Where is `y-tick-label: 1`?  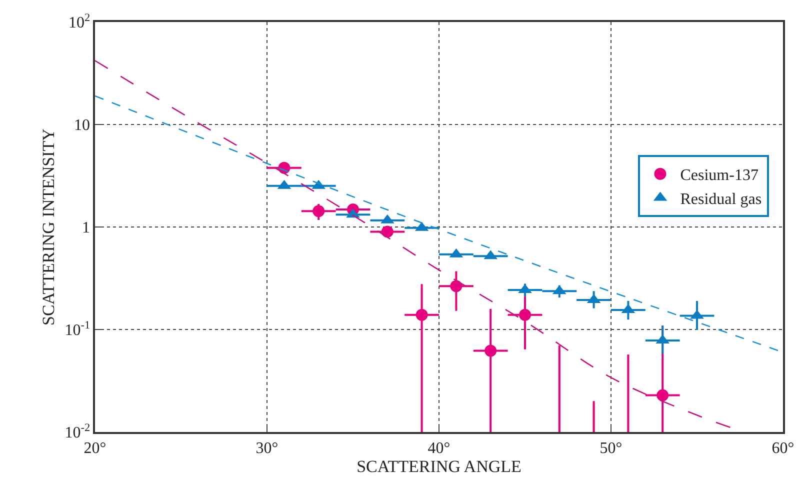 y-tick-label: 1 is located at coordinates (86, 228).